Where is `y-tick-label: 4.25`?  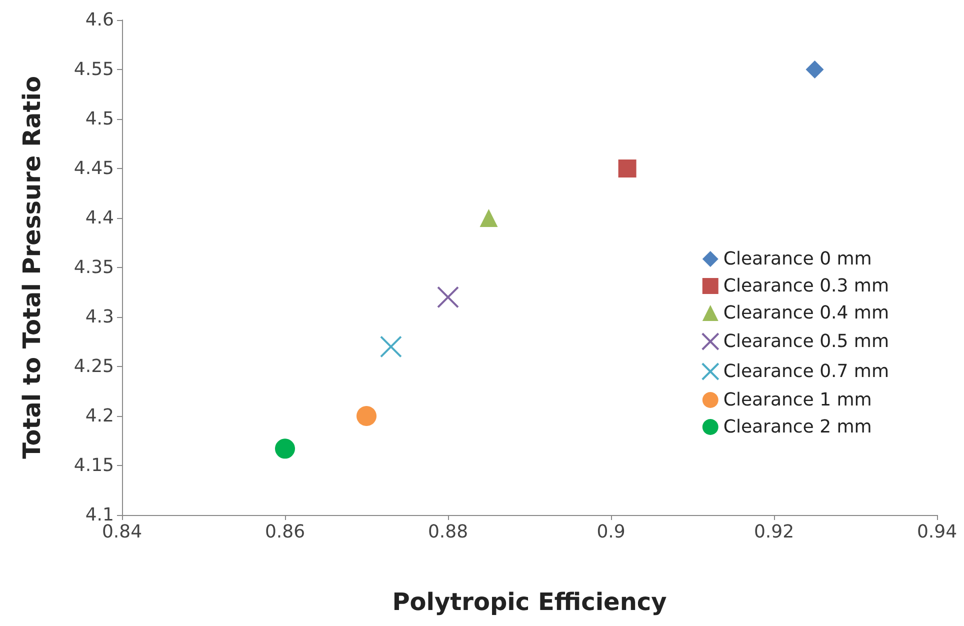 y-tick-label: 4.25 is located at coordinates (94, 366).